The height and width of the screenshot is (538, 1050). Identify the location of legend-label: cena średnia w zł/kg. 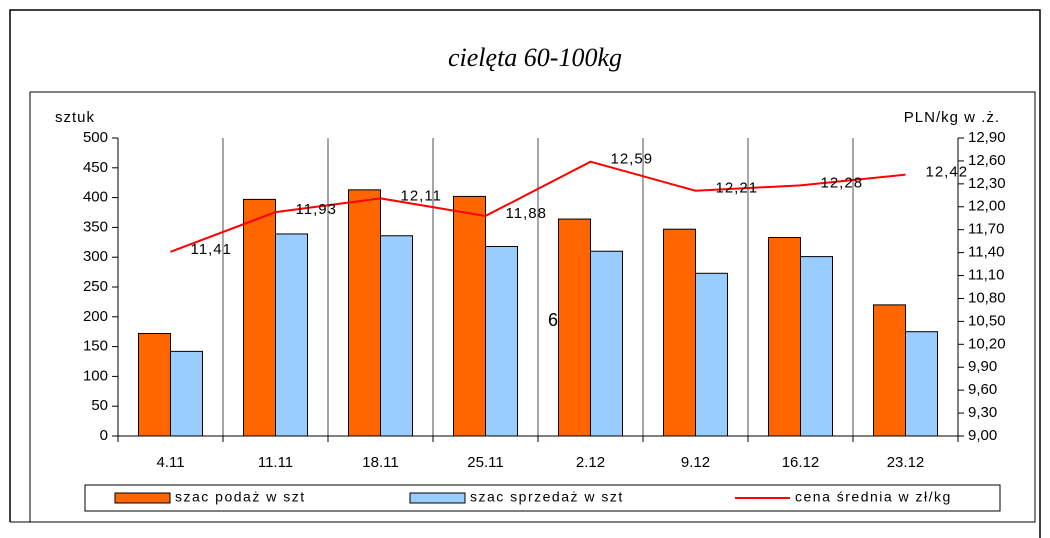
(873, 497).